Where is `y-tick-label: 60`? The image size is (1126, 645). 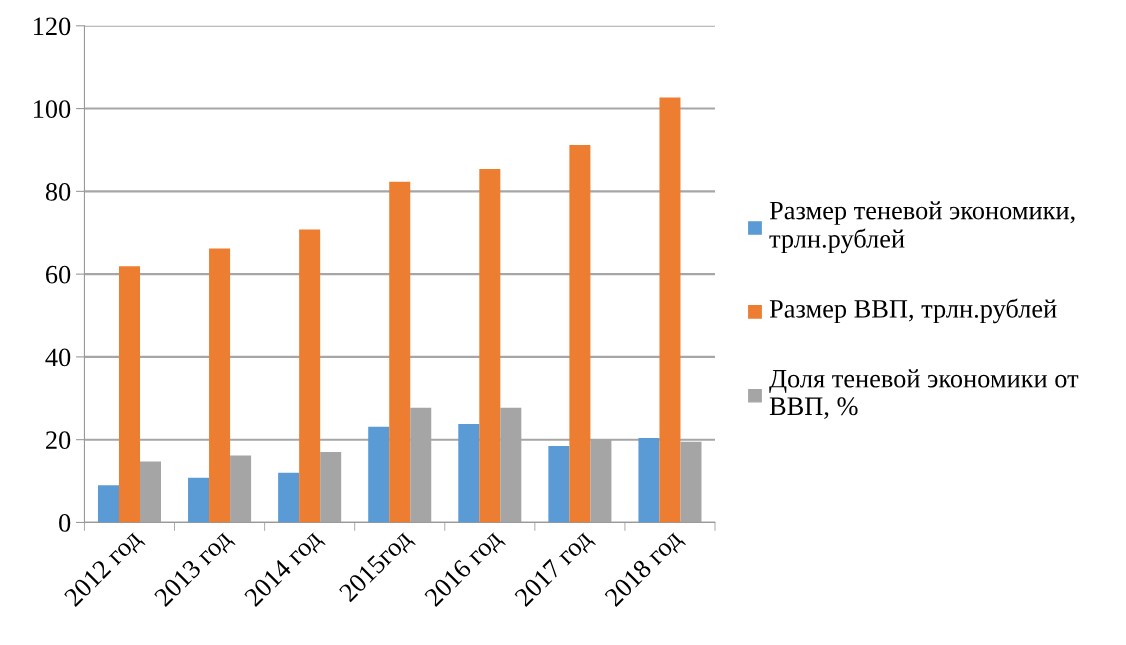
y-tick-label: 60 is located at coordinates (58, 274).